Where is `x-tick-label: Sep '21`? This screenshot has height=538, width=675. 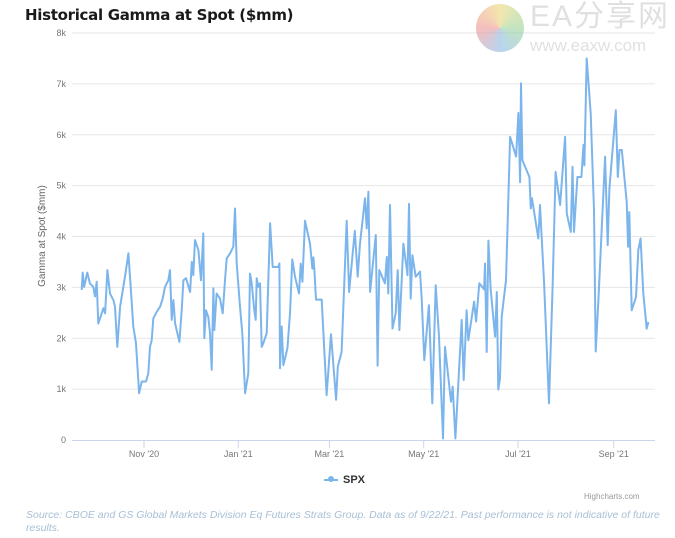 x-tick-label: Sep '21 is located at coordinates (614, 454).